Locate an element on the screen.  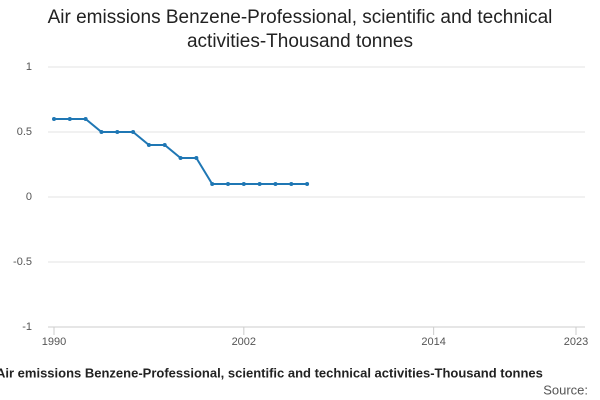
y-tick-label: 0.5 is located at coordinates (24, 132).